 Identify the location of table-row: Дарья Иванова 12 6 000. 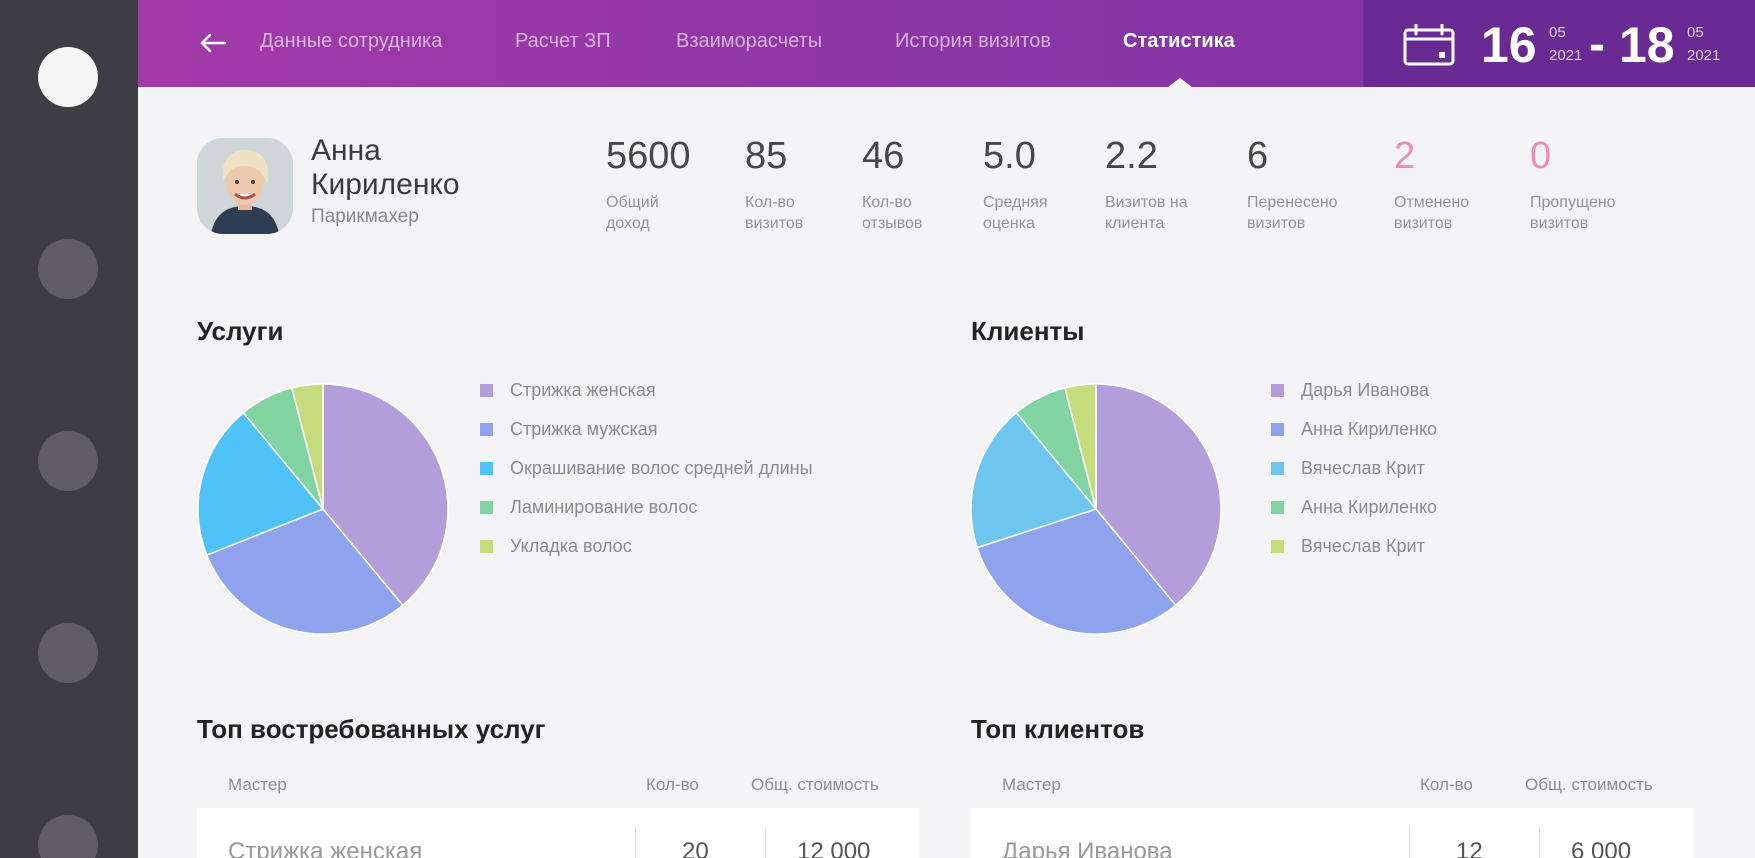
(1332, 833).